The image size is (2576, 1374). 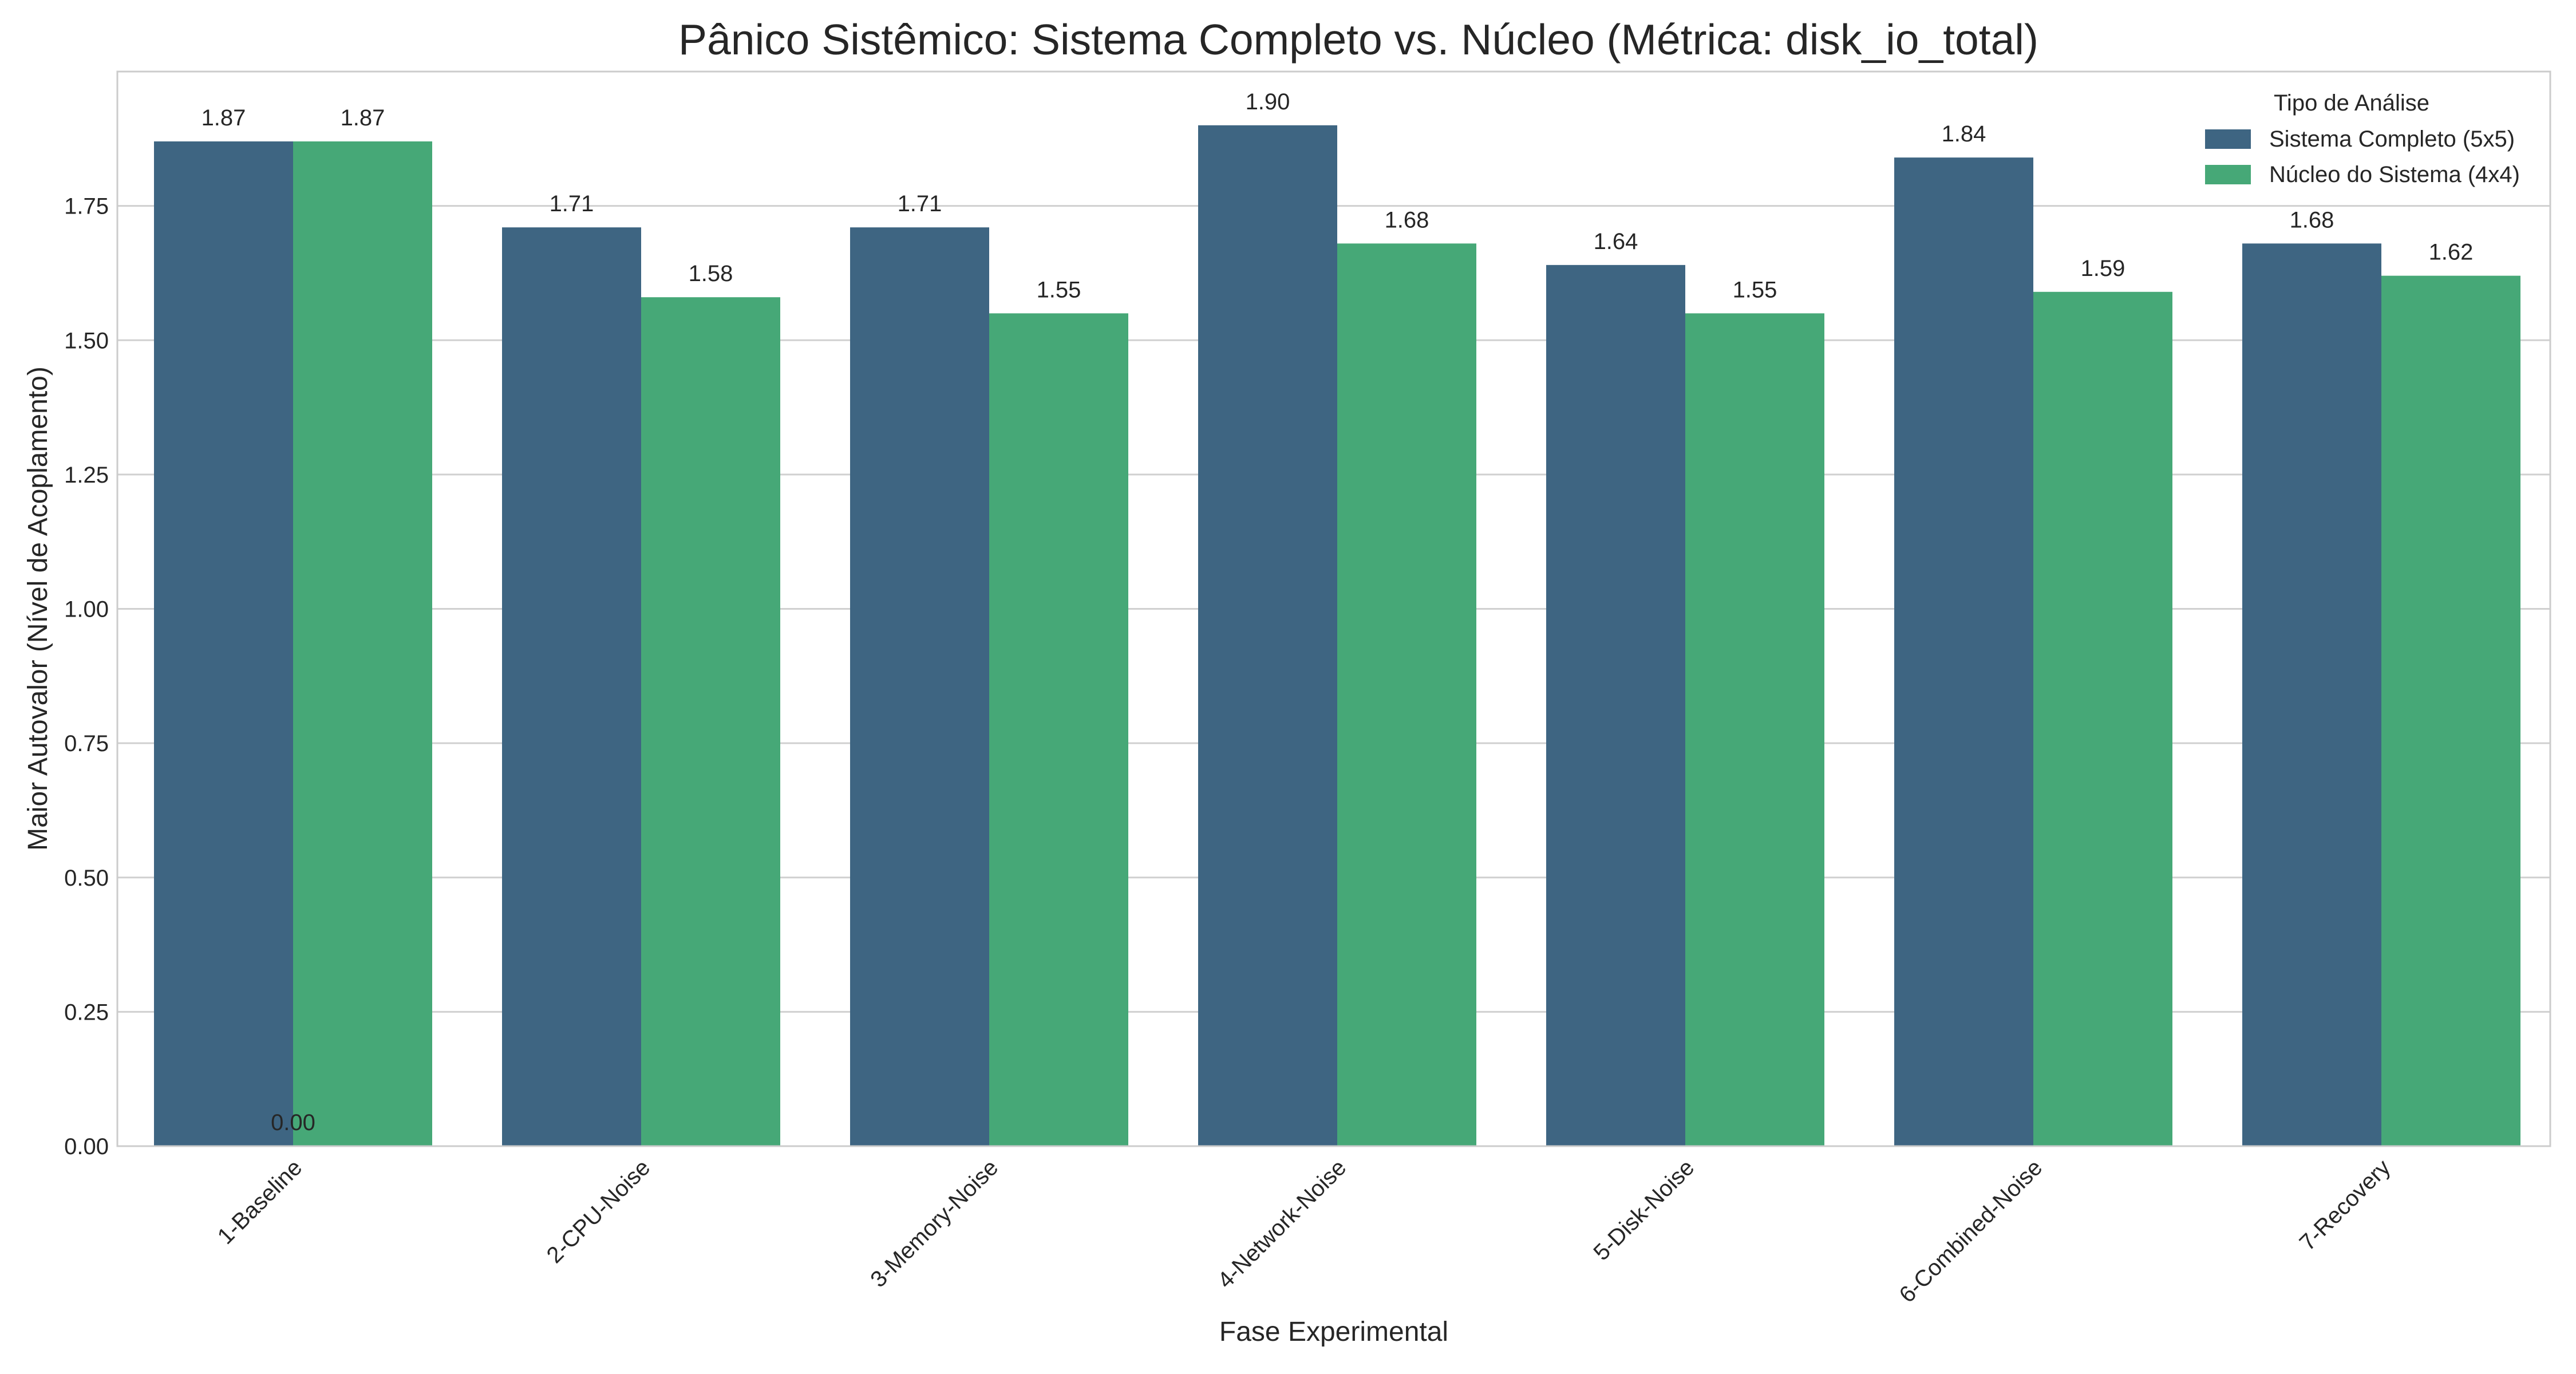 What do you see at coordinates (2392, 139) in the screenshot?
I see `legend-entry-label: Sistema Completo (5x5)` at bounding box center [2392, 139].